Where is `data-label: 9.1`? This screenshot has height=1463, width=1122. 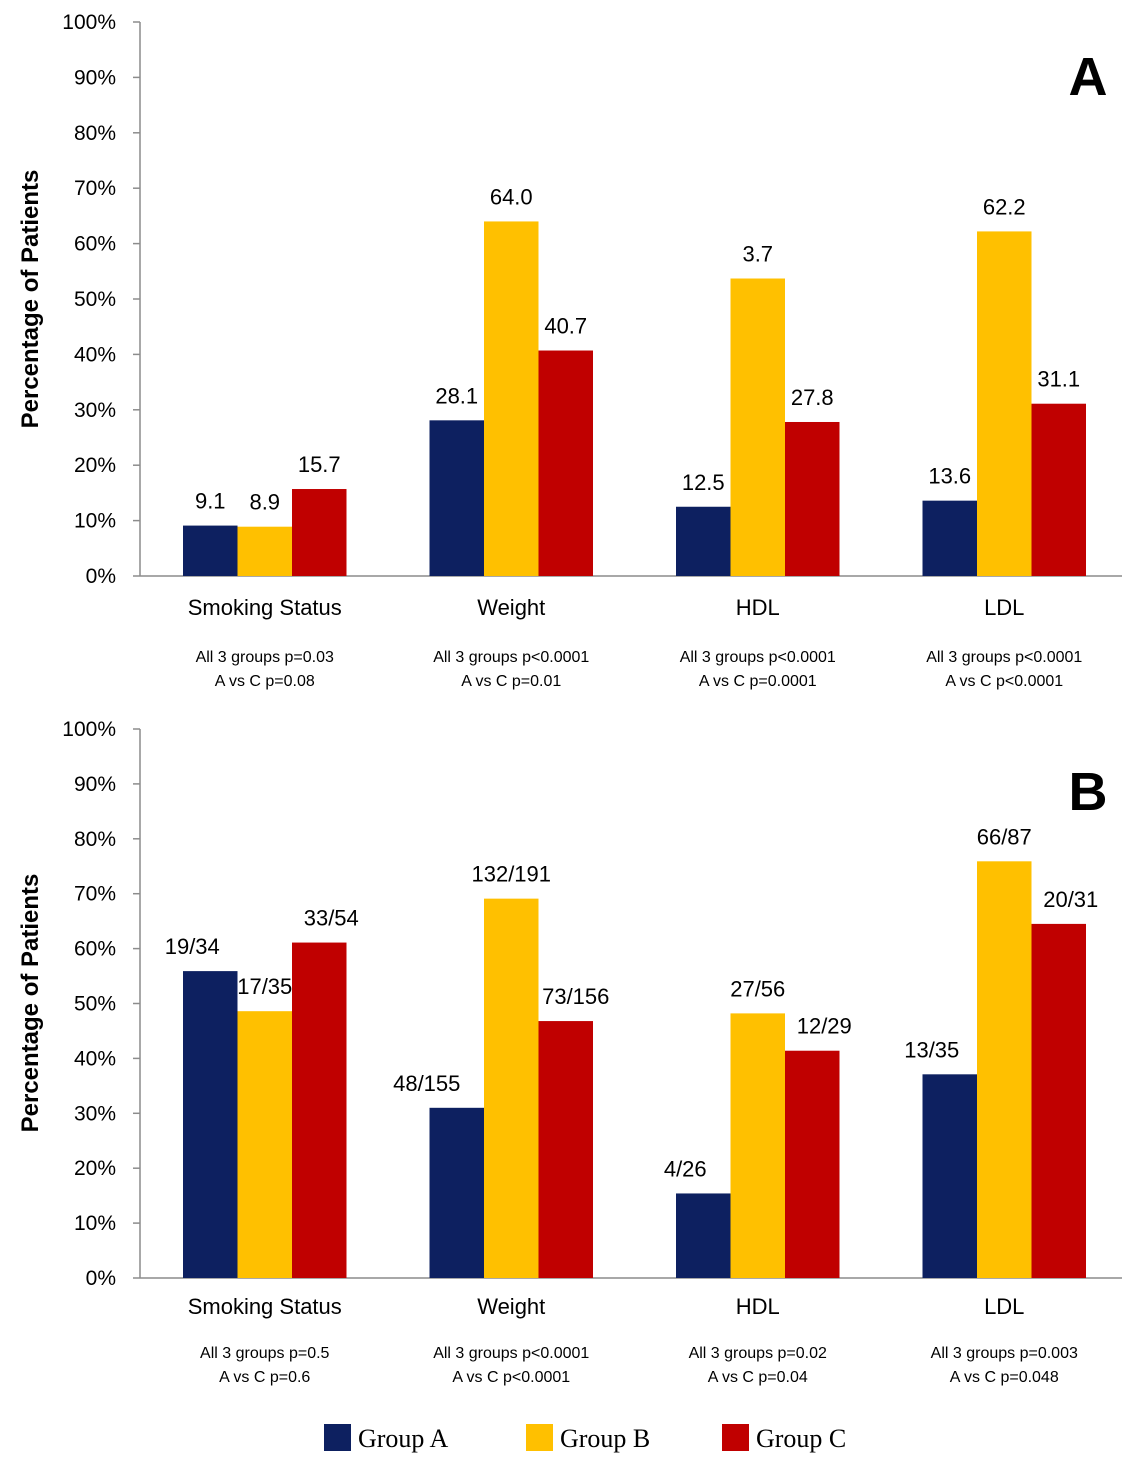
data-label: 9.1 is located at coordinates (210, 501).